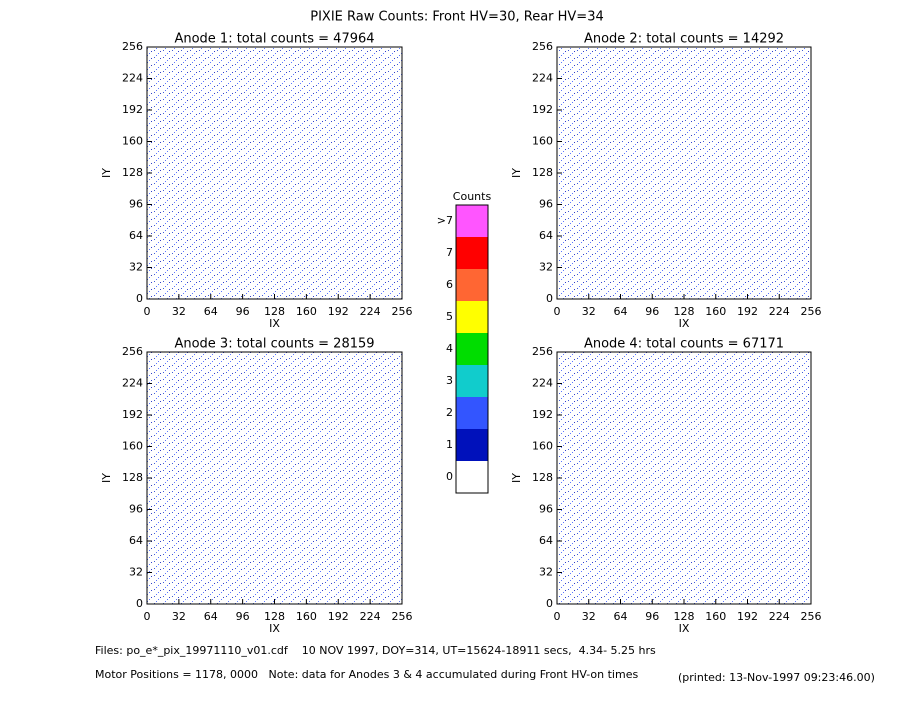 The height and width of the screenshot is (705, 913). What do you see at coordinates (449, 252) in the screenshot?
I see `colorbar-label: 7` at bounding box center [449, 252].